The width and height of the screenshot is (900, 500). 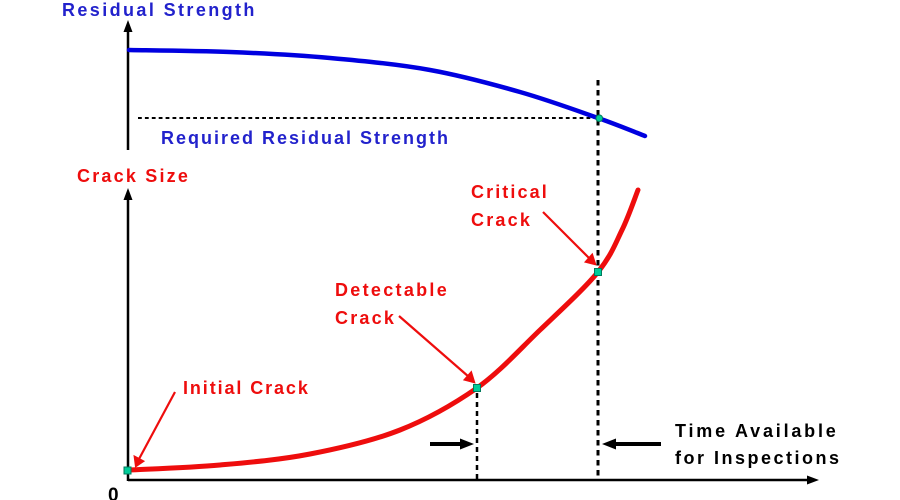 What do you see at coordinates (510, 192) in the screenshot?
I see `svg-text: Critical` at bounding box center [510, 192].